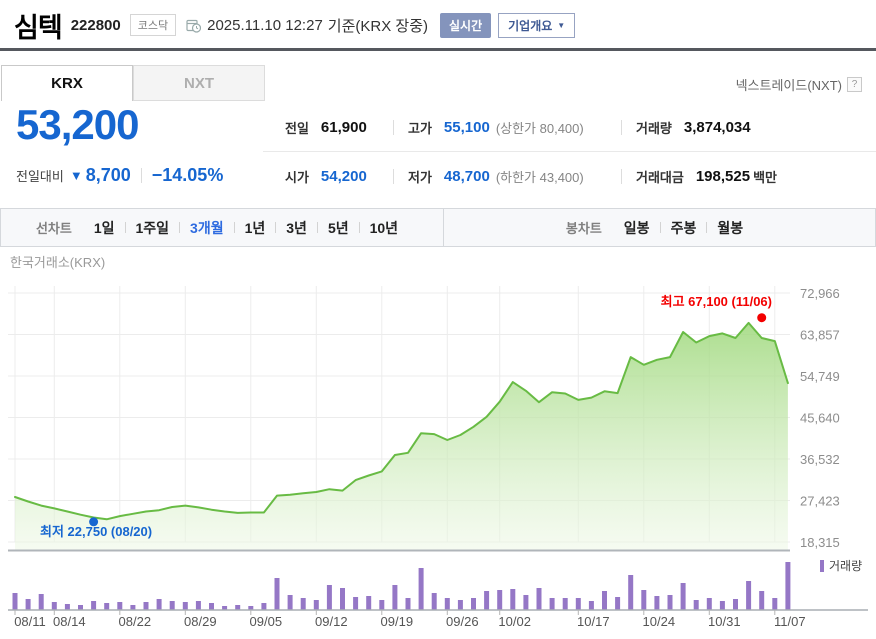 Image resolution: width=876 pixels, height=639 pixels. What do you see at coordinates (384, 227) in the screenshot?
I see `line-period-6: 10년` at bounding box center [384, 227].